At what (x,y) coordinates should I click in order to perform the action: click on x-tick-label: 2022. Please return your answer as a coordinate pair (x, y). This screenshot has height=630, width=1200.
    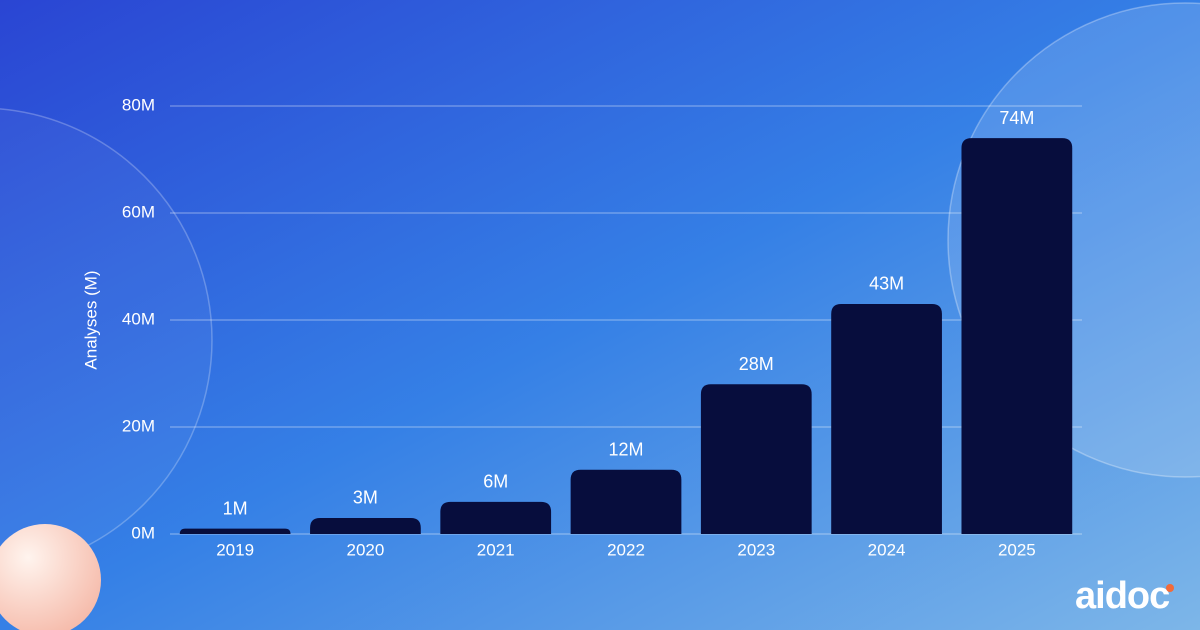
    Looking at the image, I should click on (626, 549).